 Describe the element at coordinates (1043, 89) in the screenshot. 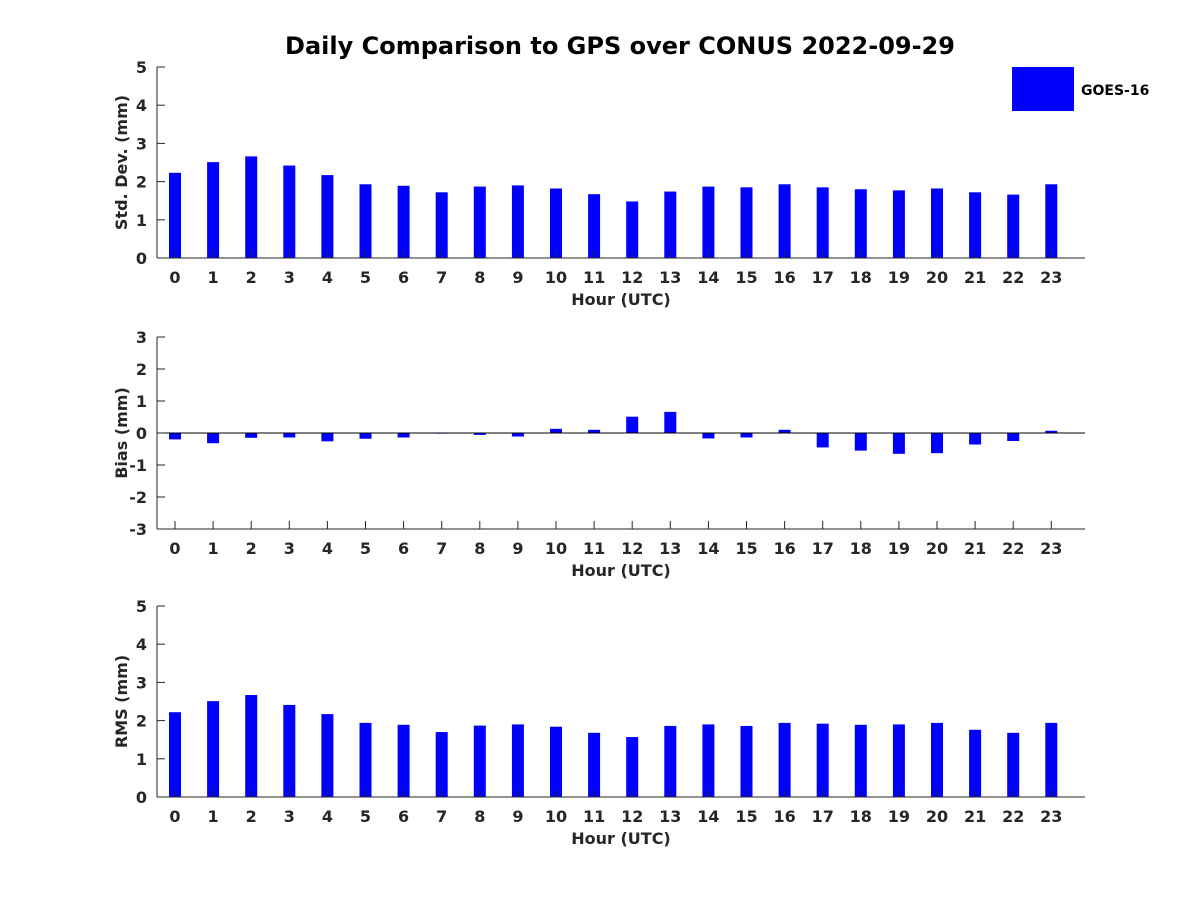

I see `legend-swatch` at that location.